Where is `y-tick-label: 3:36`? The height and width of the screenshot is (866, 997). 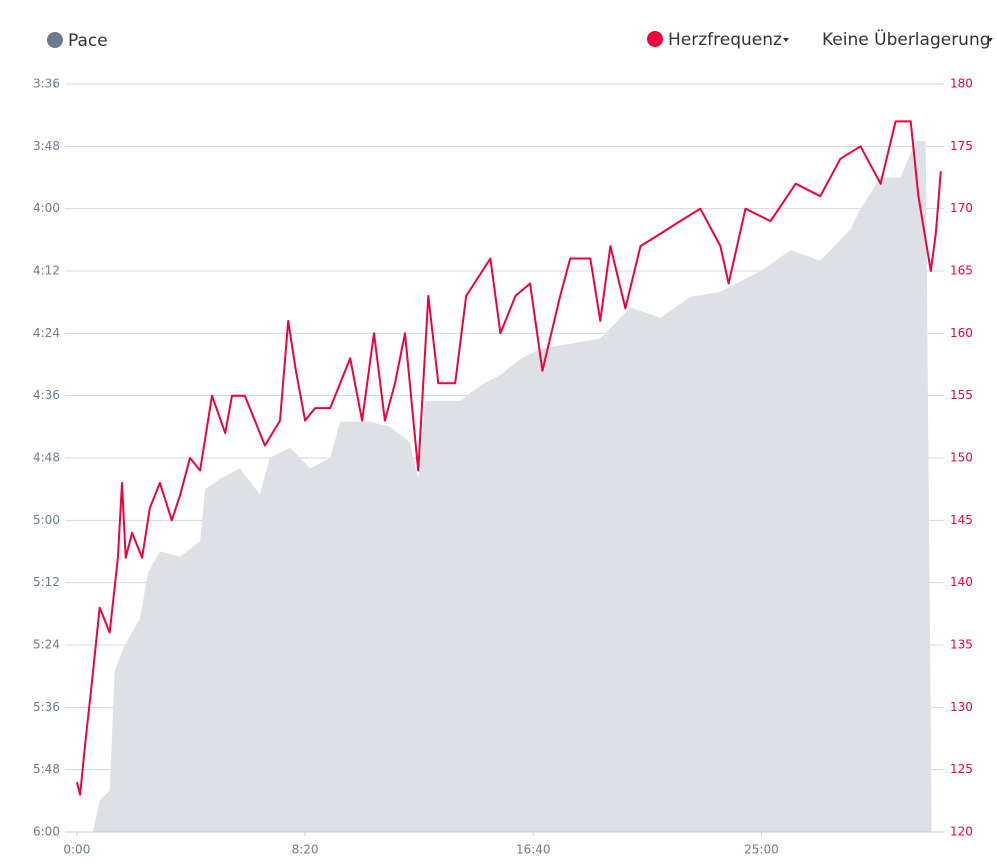 y-tick-label: 3:36 is located at coordinates (46, 84).